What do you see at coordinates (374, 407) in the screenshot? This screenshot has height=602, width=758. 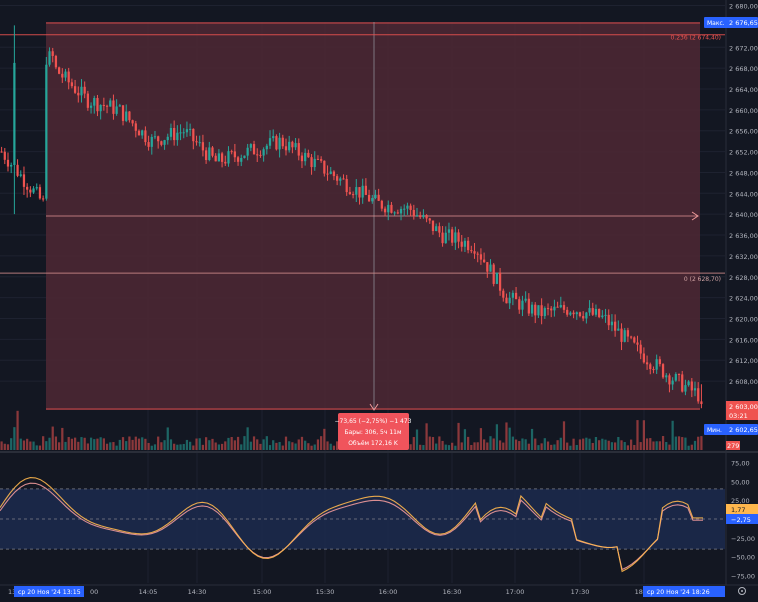 I see `measure-arrow-down` at bounding box center [374, 407].